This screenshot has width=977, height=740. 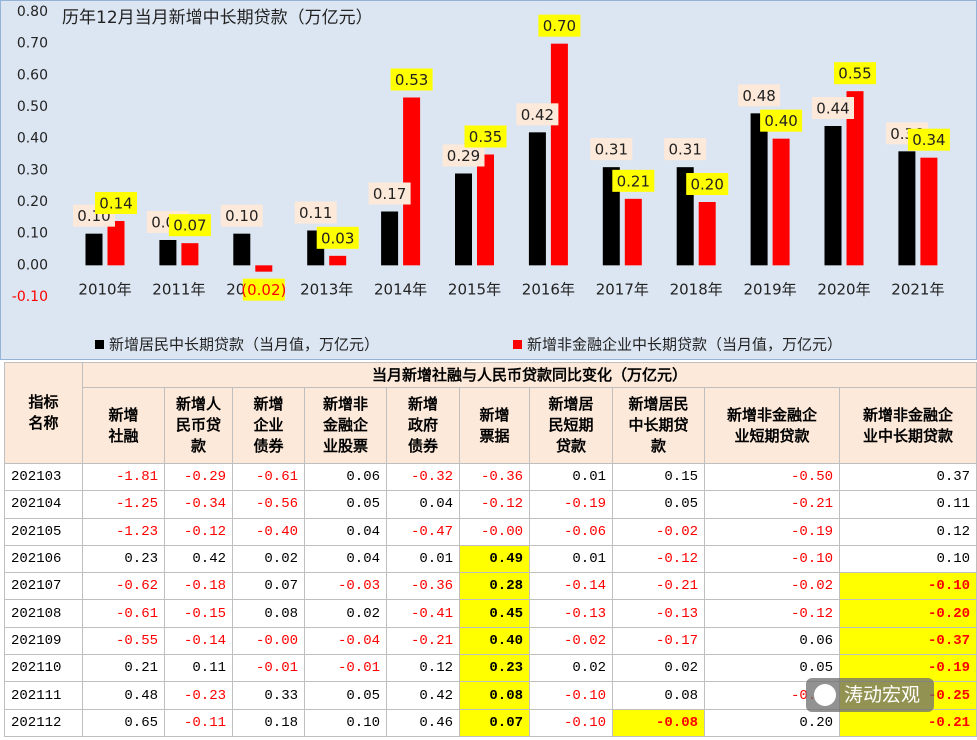 I want to click on table-cell: 0.21, so click(x=123, y=668).